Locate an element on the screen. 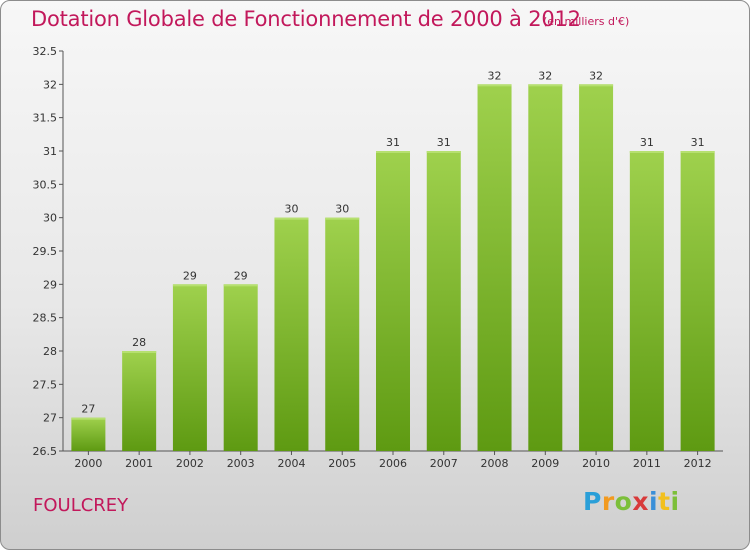 The height and width of the screenshot is (550, 750). y-tick-label: 32.5 is located at coordinates (45, 51).